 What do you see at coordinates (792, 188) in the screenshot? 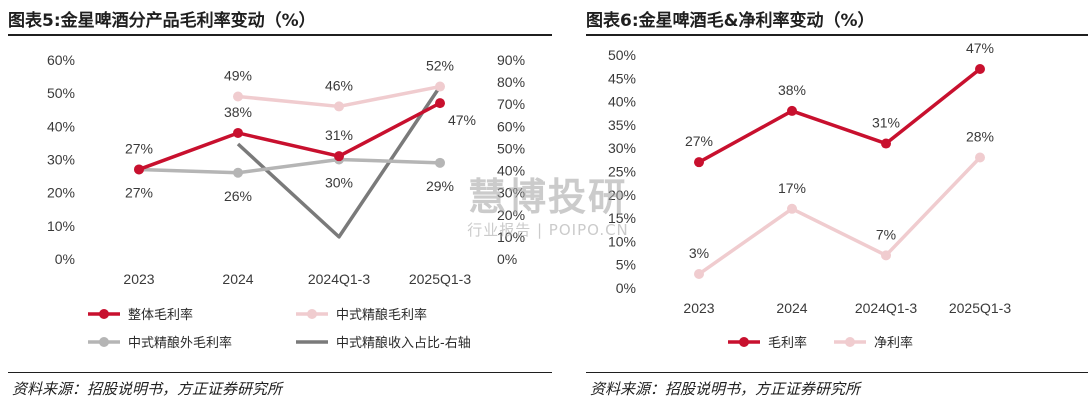
I see `data-label: 17%` at bounding box center [792, 188].